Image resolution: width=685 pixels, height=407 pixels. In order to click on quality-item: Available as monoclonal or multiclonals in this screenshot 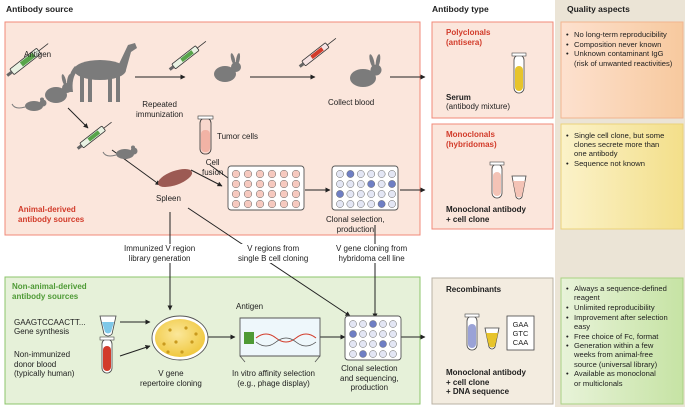, I will do `click(623, 378)`.